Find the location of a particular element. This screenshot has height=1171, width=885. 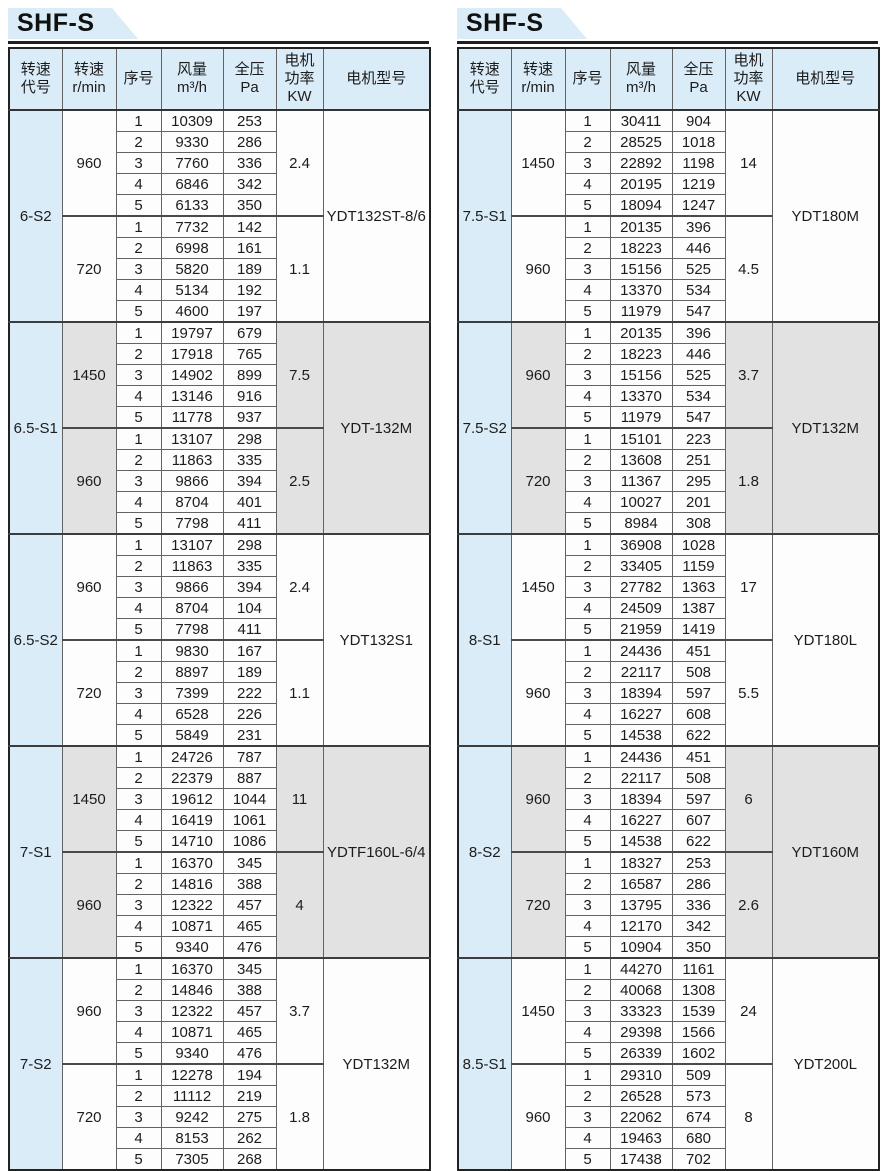

table-row: 2 17918 765 is located at coordinates (219, 354).